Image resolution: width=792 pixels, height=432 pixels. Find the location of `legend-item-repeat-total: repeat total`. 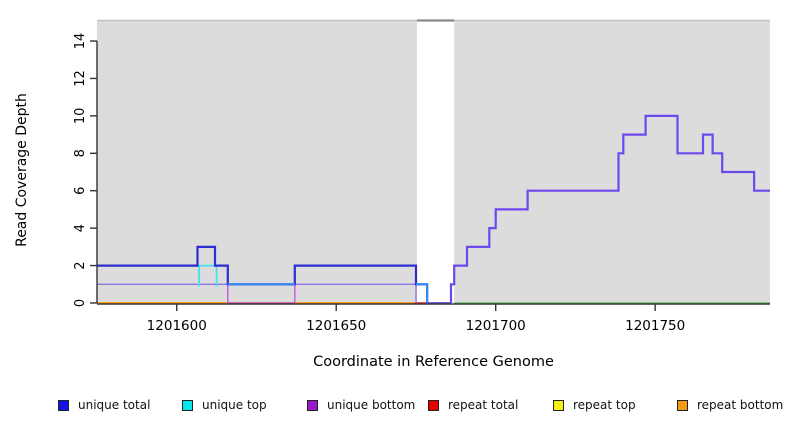

legend-item-repeat-total: repeat total is located at coordinates (473, 405).